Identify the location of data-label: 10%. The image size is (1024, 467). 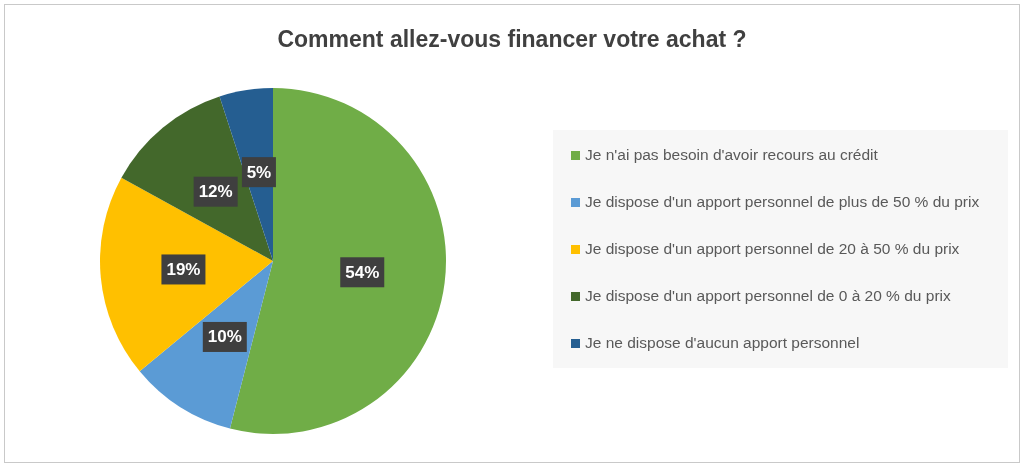
(224, 337).